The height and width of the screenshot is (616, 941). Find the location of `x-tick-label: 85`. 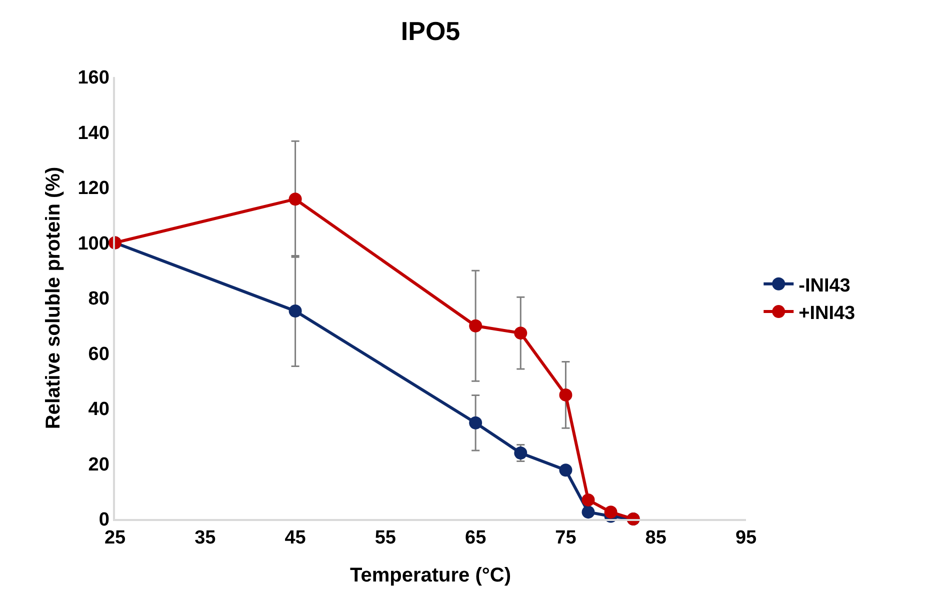

x-tick-label: 85 is located at coordinates (656, 538).